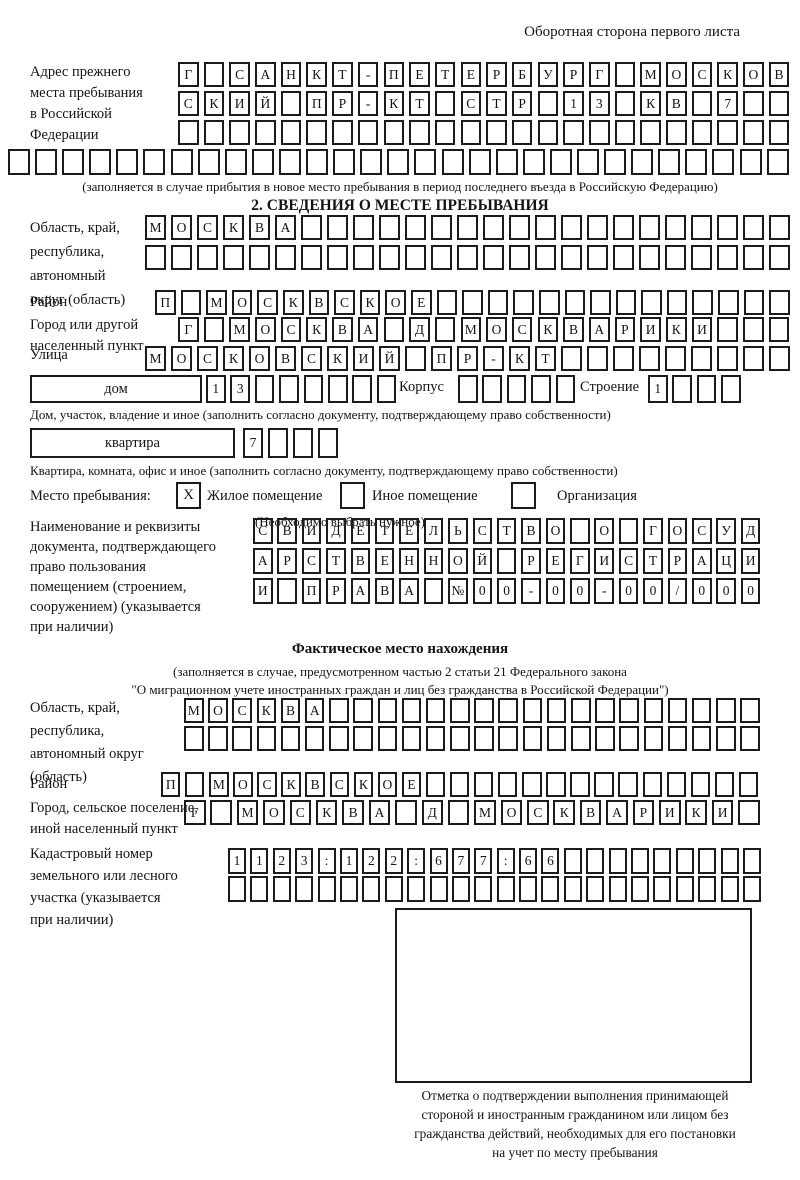  I want to click on char-box: Е, so click(409, 531).